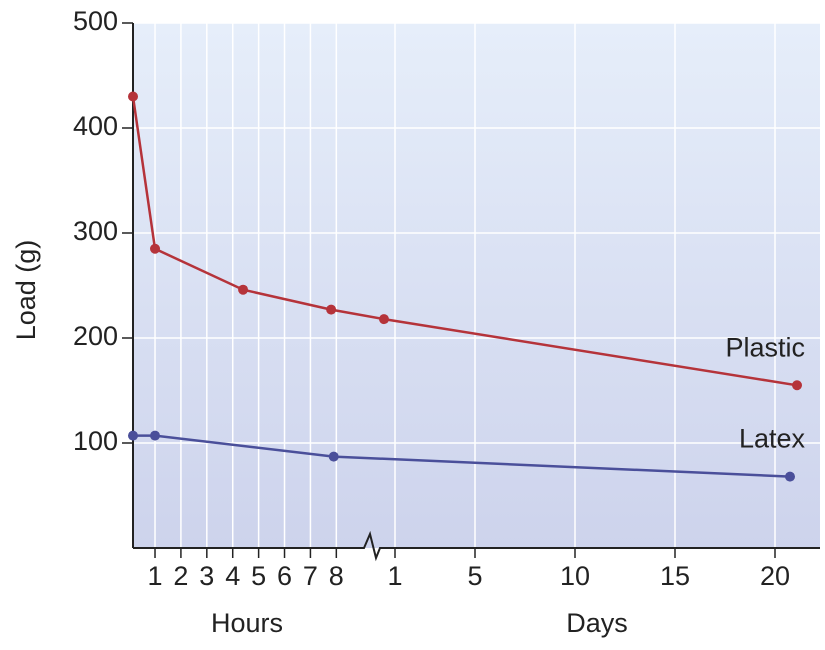 The height and width of the screenshot is (650, 825). Describe the element at coordinates (247, 623) in the screenshot. I see `x-axis-label: Hours` at that location.